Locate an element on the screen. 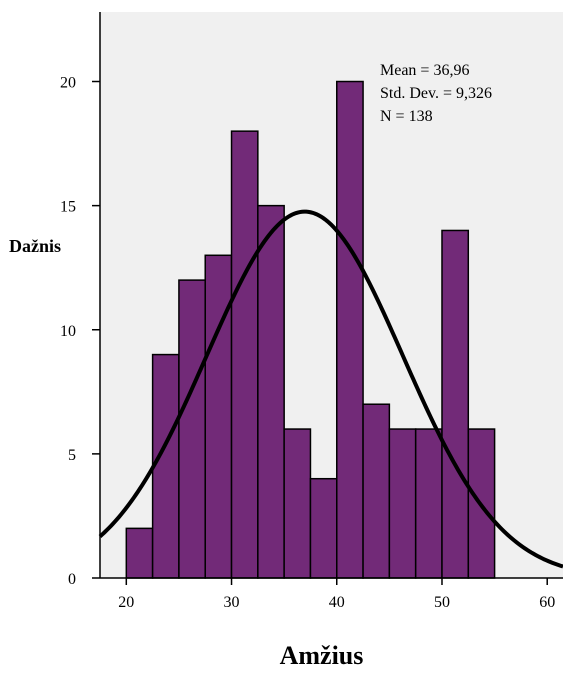 The image size is (563, 673). stats-n: N = 138 is located at coordinates (406, 116).